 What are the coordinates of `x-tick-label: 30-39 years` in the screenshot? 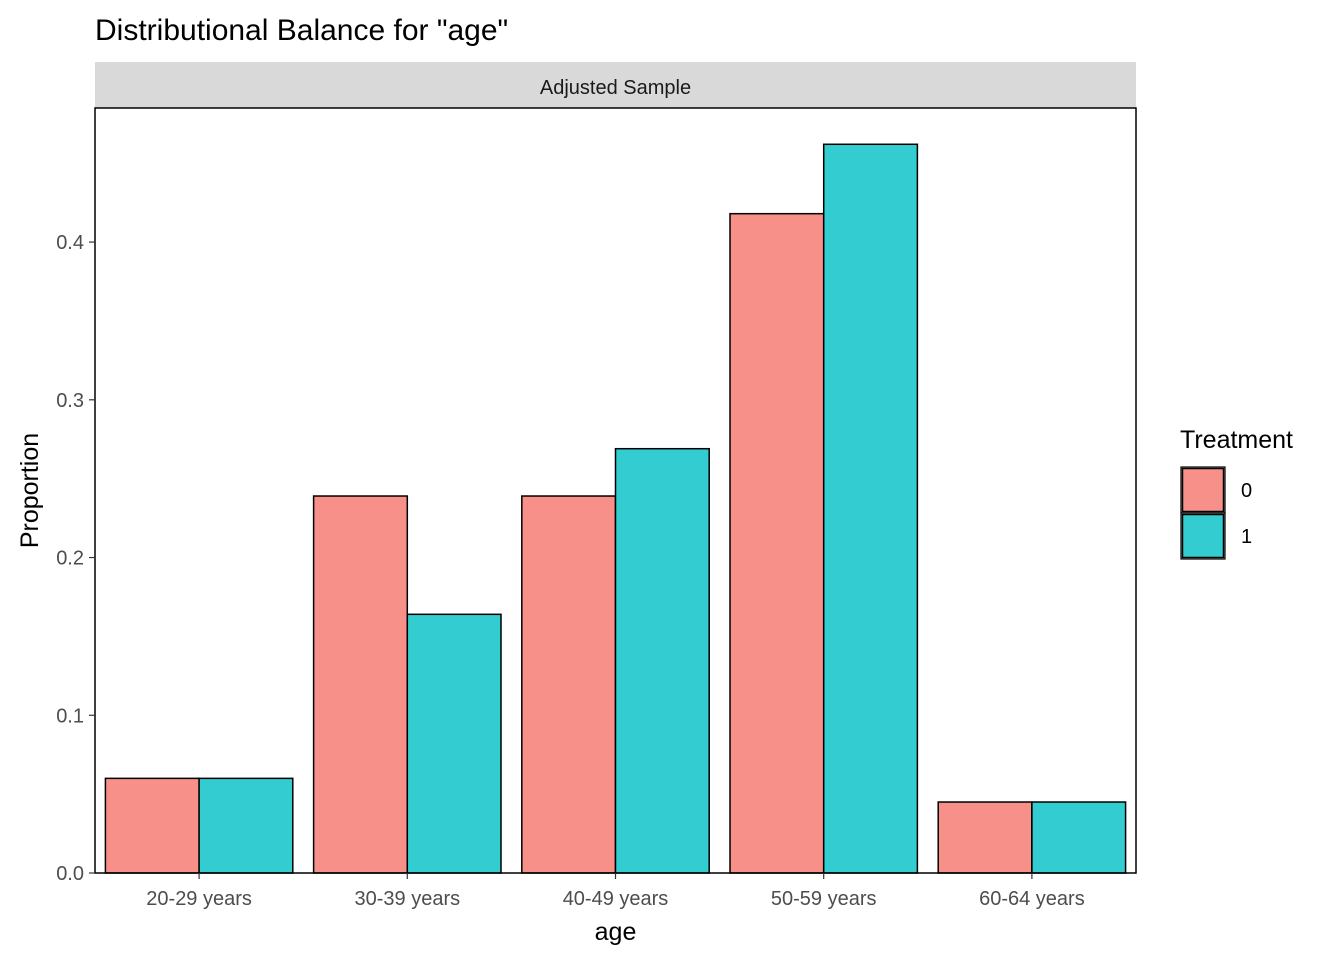 It's located at (407, 899).